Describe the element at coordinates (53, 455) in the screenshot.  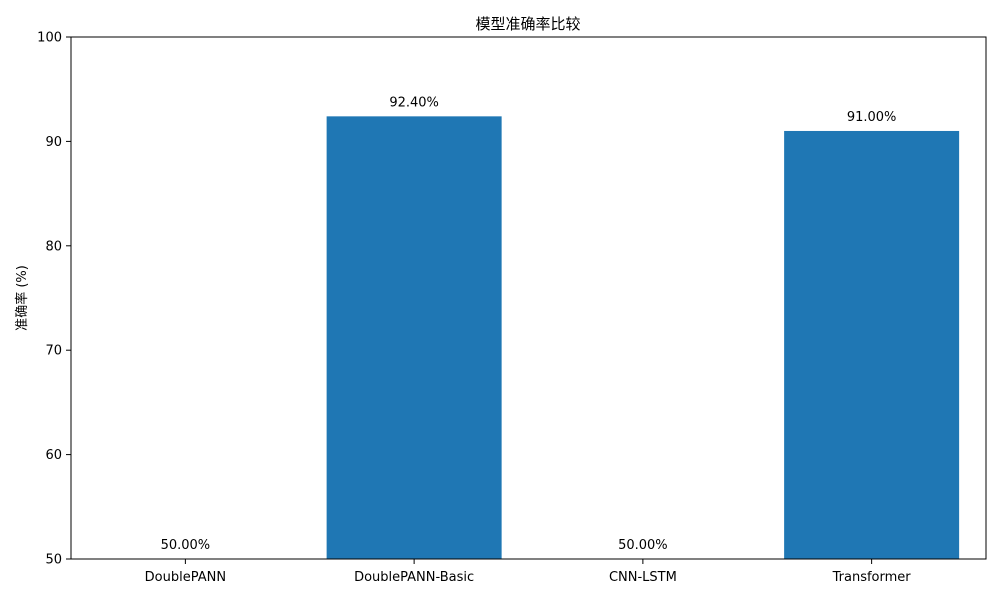
I see `y-tick-label: 60` at that location.